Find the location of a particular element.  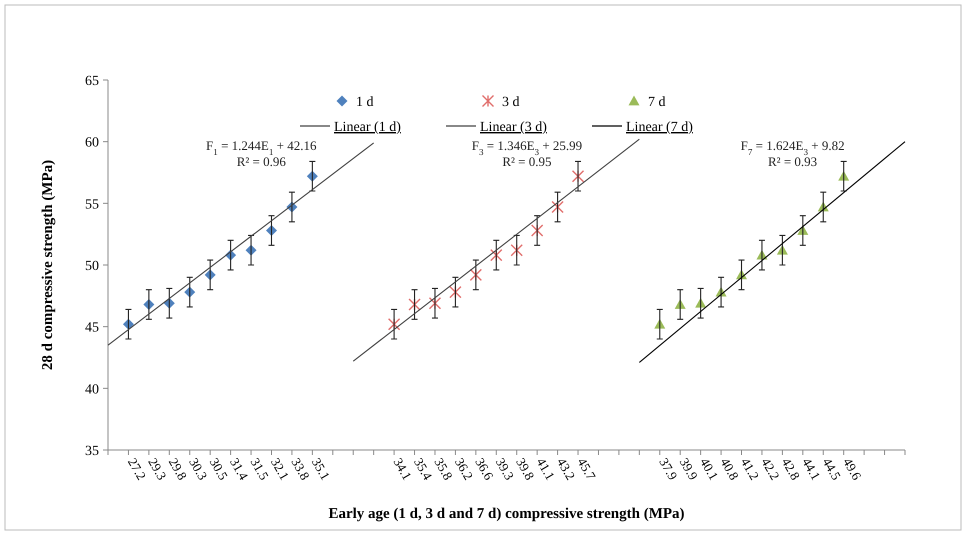

y-tick-label: 40 is located at coordinates (92, 390).